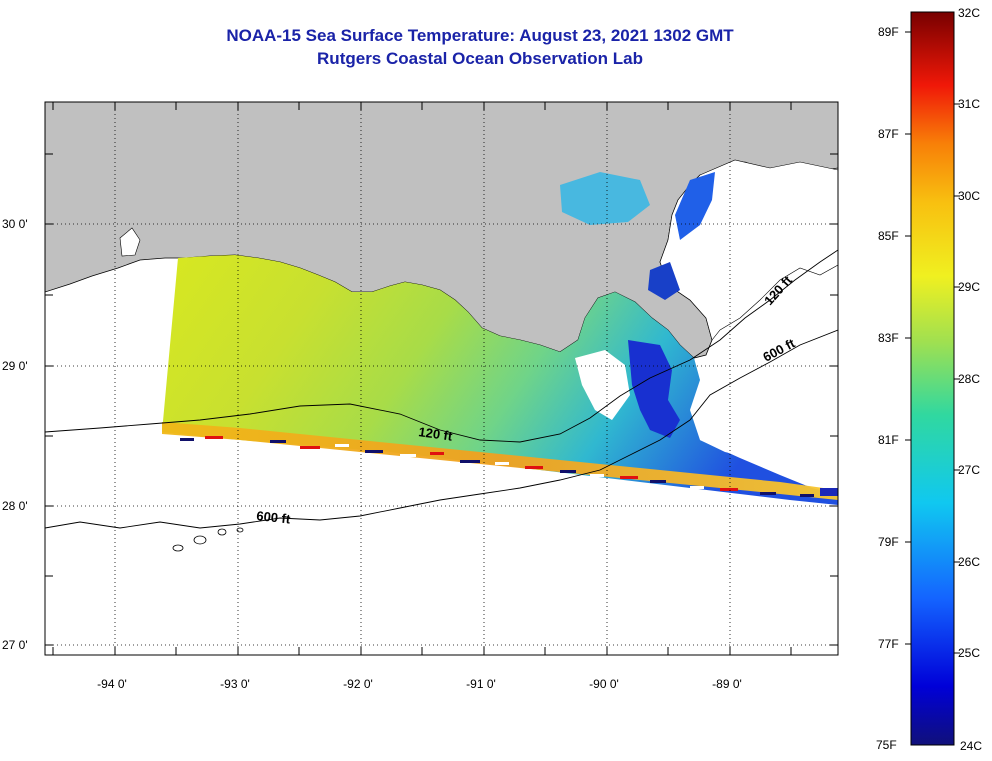 The image size is (992, 761). Describe the element at coordinates (888, 338) in the screenshot. I see `colorbar-f-label: 83F` at that location.